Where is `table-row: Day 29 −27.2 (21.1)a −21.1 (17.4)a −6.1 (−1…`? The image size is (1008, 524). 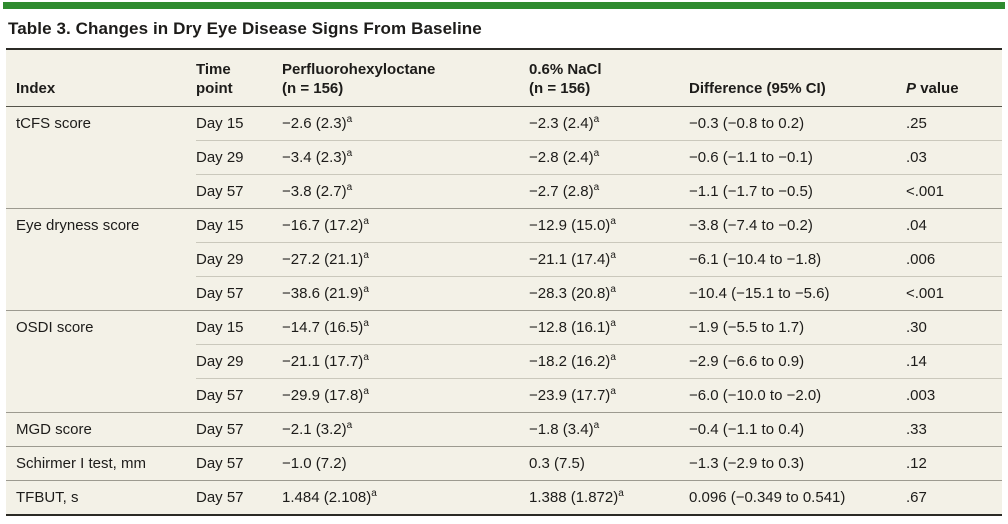 table-row: Day 29 −27.2 (21.1)a −21.1 (17.4)a −6.1 (−1… is located at coordinates (504, 259).